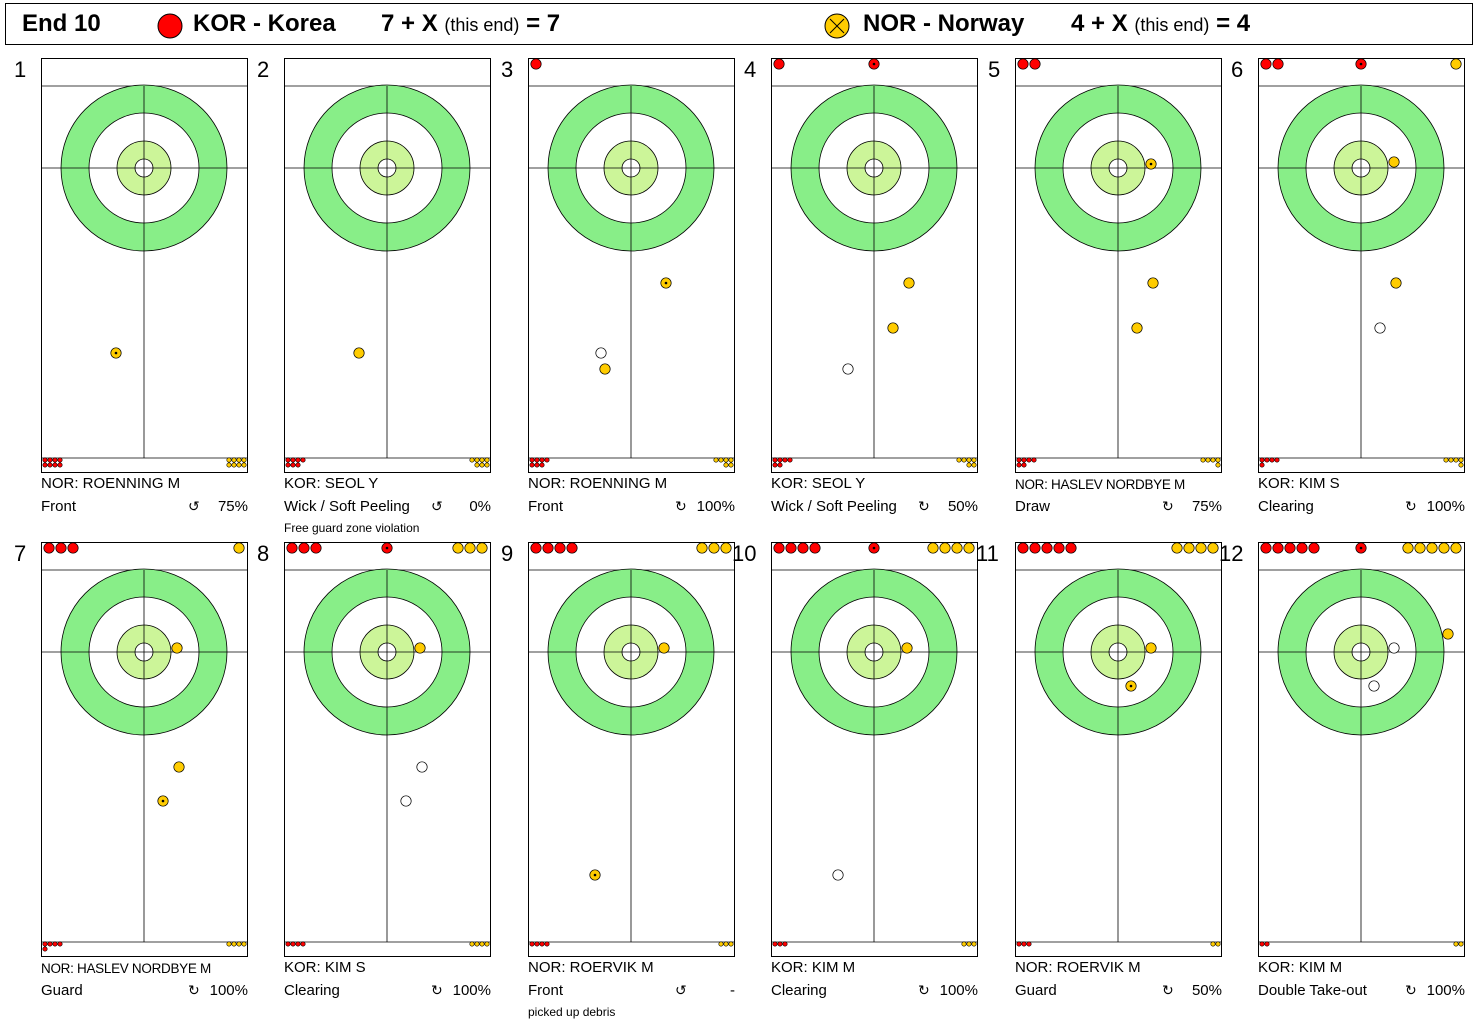 The image size is (1480, 1022). Describe the element at coordinates (20, 553) in the screenshot. I see `shot-number: 7` at that location.